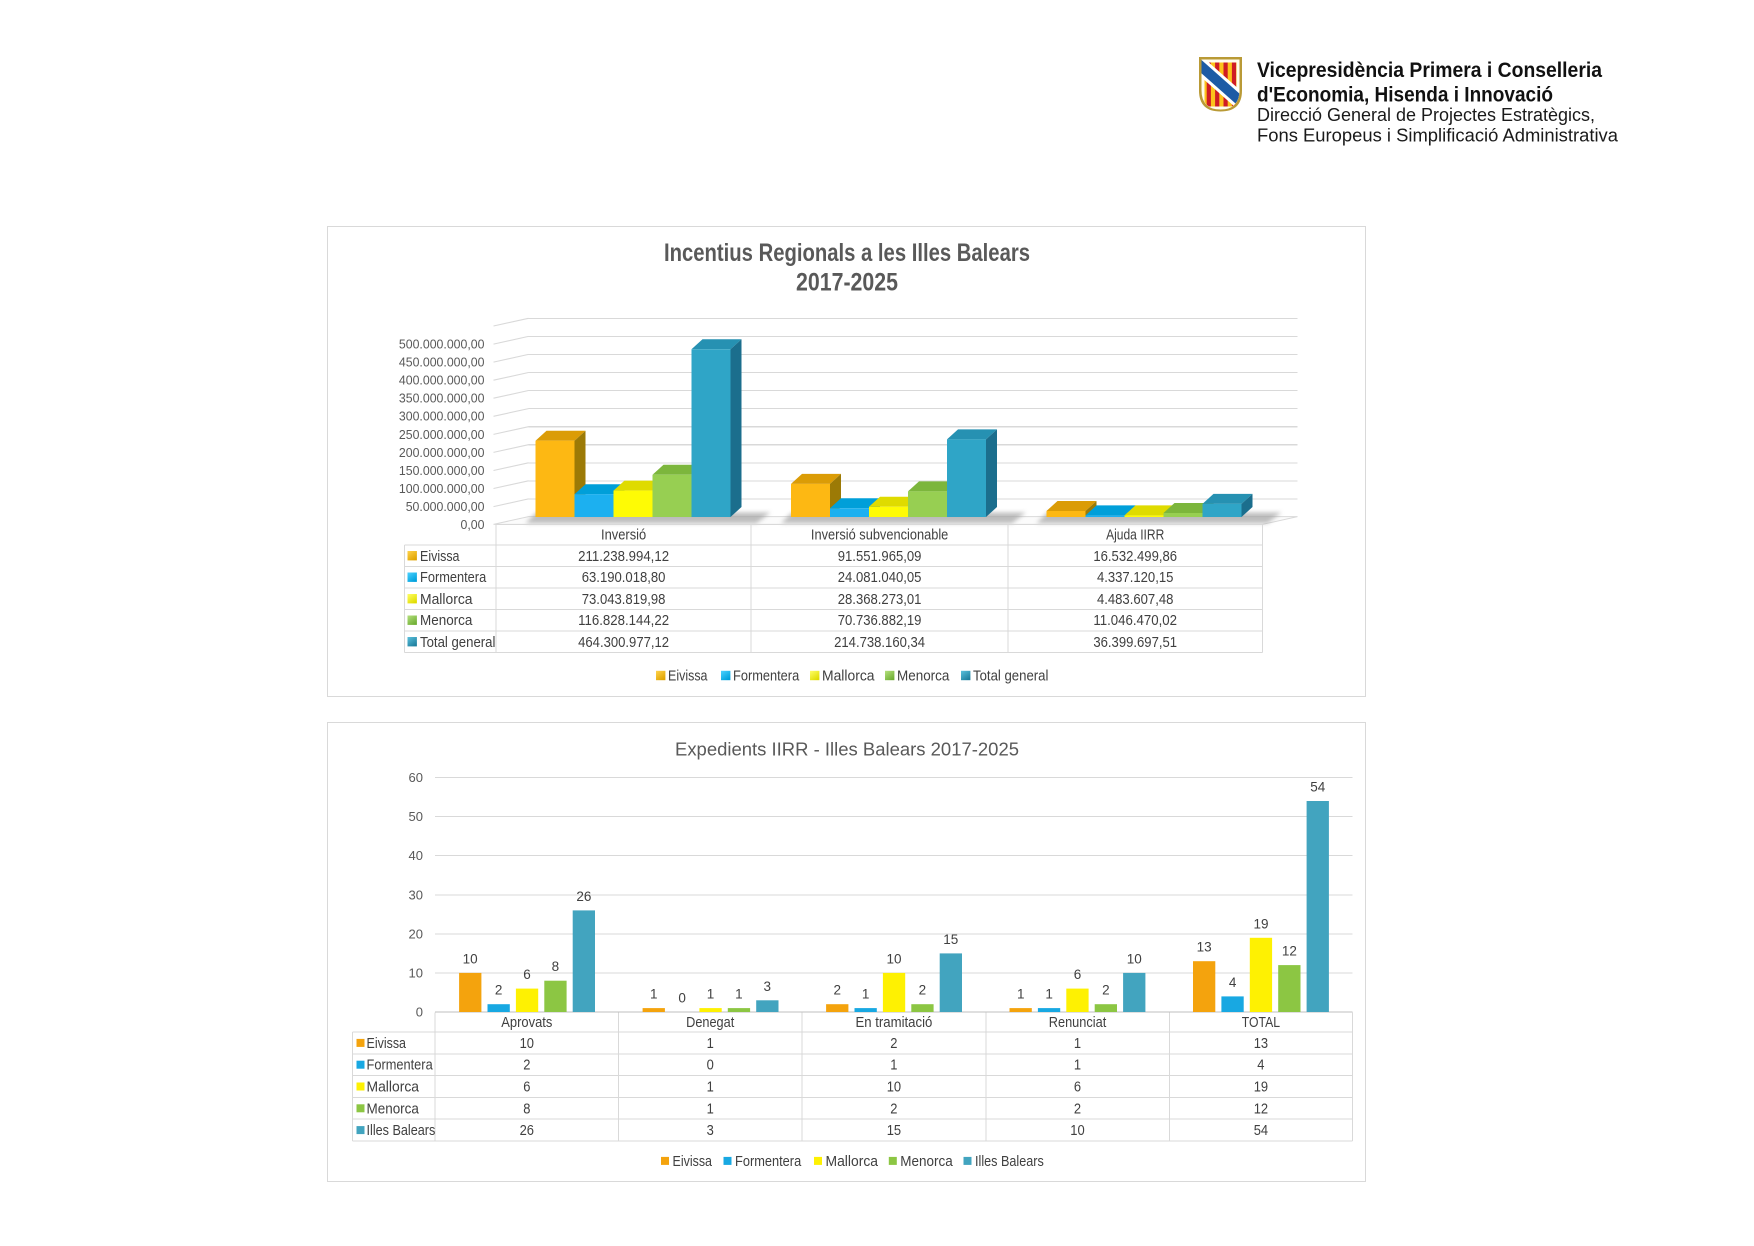  I want to click on svg-text: 4.337.120,15, so click(1135, 578).